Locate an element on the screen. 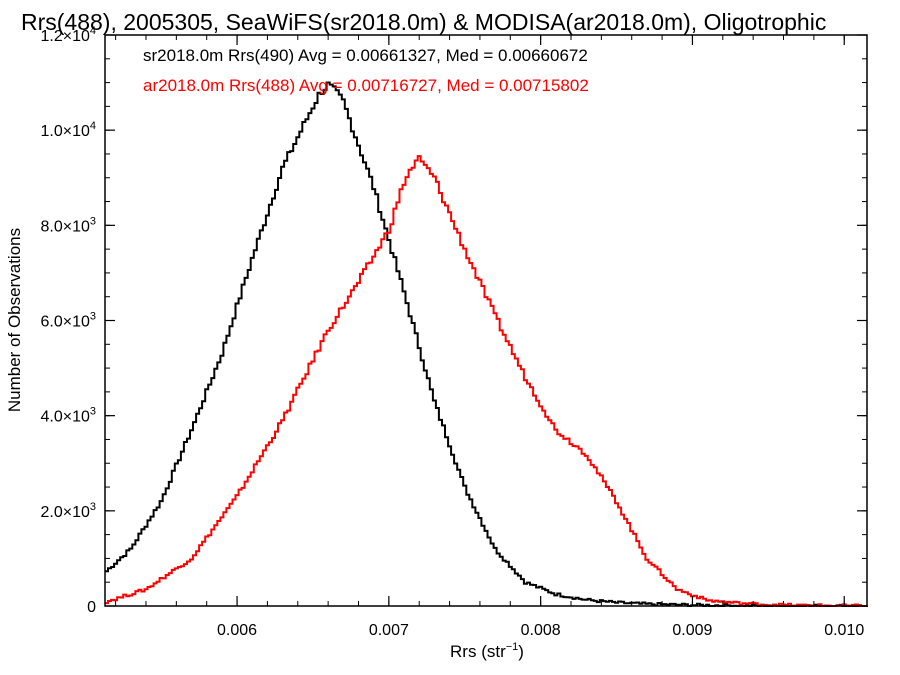  x-tick-label: 0.010 is located at coordinates (844, 630).